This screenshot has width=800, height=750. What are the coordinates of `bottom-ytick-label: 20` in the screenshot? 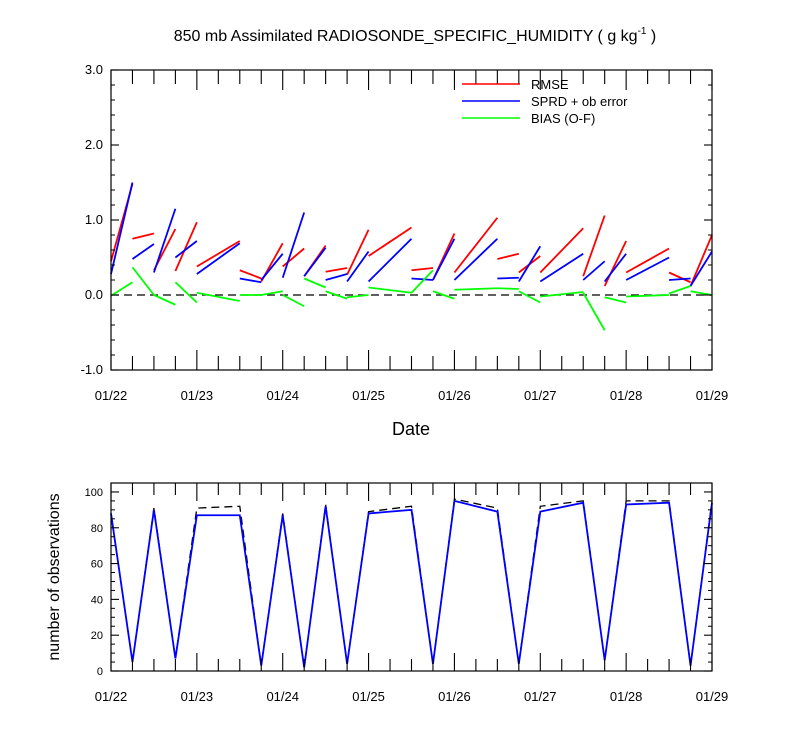 It's located at (97, 636).